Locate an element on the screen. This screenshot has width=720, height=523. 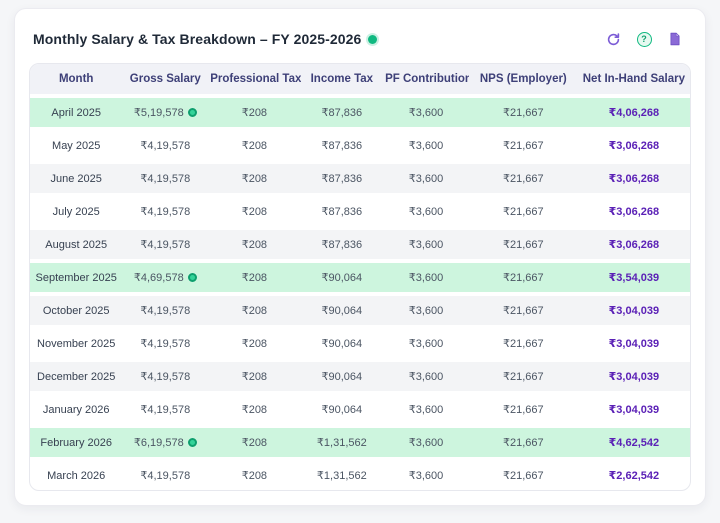
help-button: ? is located at coordinates (644, 39).